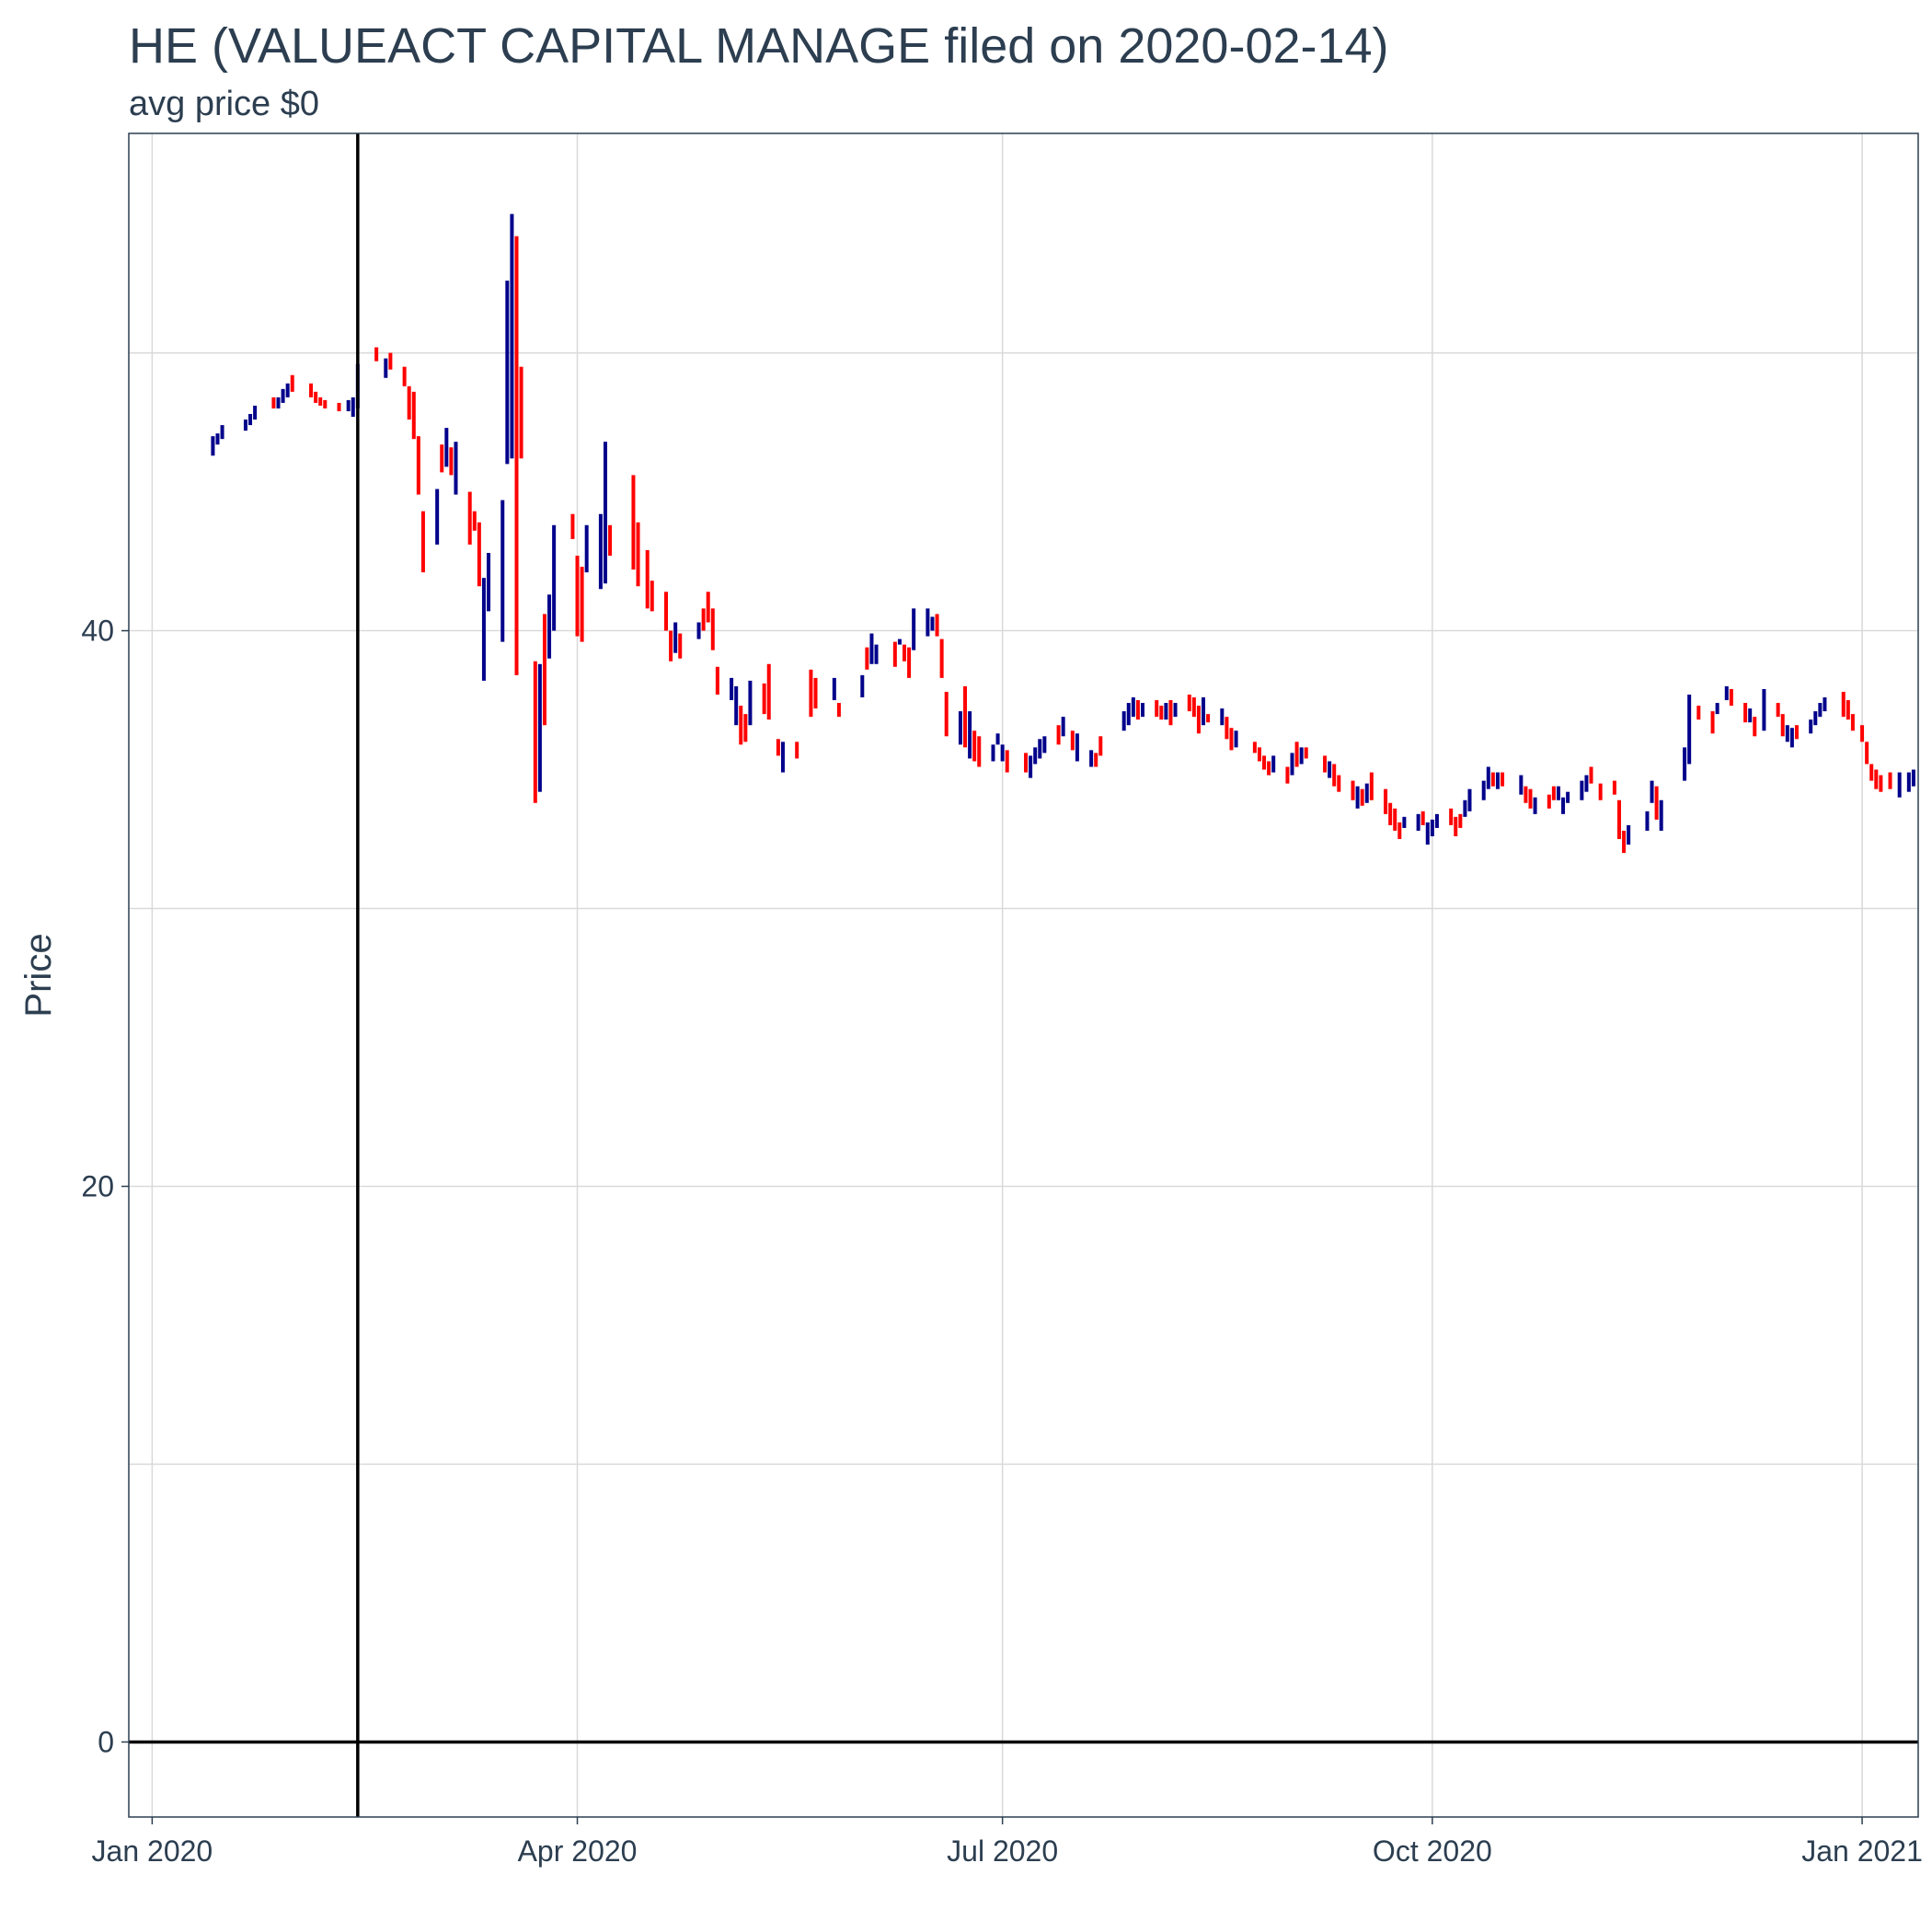 The height and width of the screenshot is (1932, 1932). Describe the element at coordinates (1862, 1851) in the screenshot. I see `x-tick-label: Jan 2021` at that location.